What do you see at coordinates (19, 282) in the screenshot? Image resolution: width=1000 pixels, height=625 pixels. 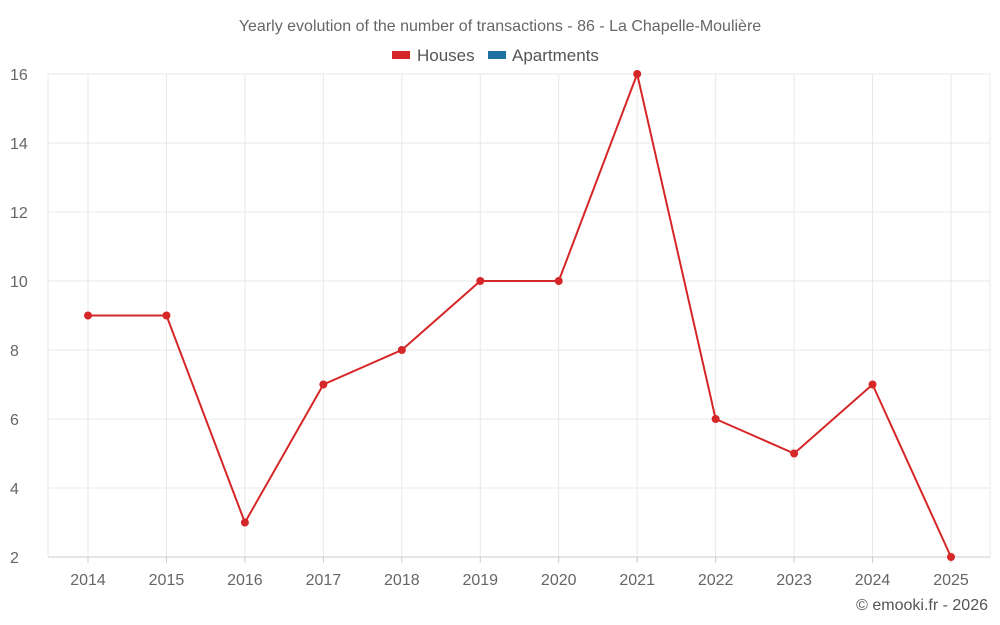 I see `y-tick-label: 10` at bounding box center [19, 282].